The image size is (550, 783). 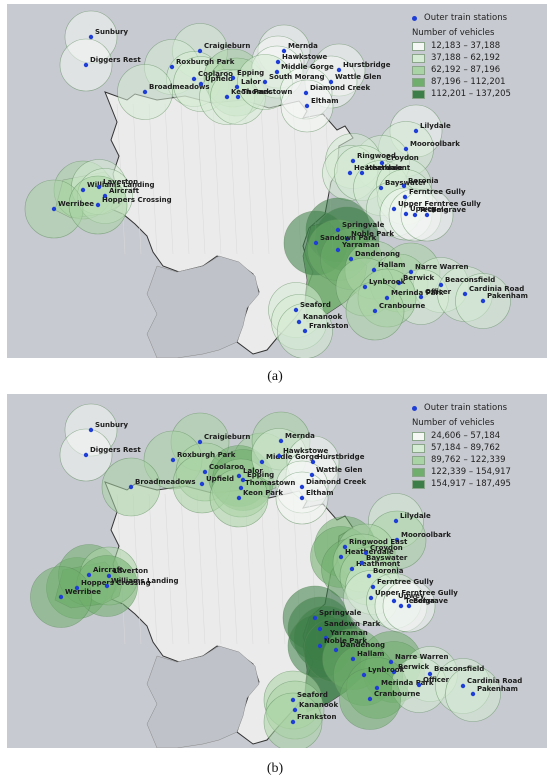 I want to click on station-label: Croydon, so click(x=402, y=158).